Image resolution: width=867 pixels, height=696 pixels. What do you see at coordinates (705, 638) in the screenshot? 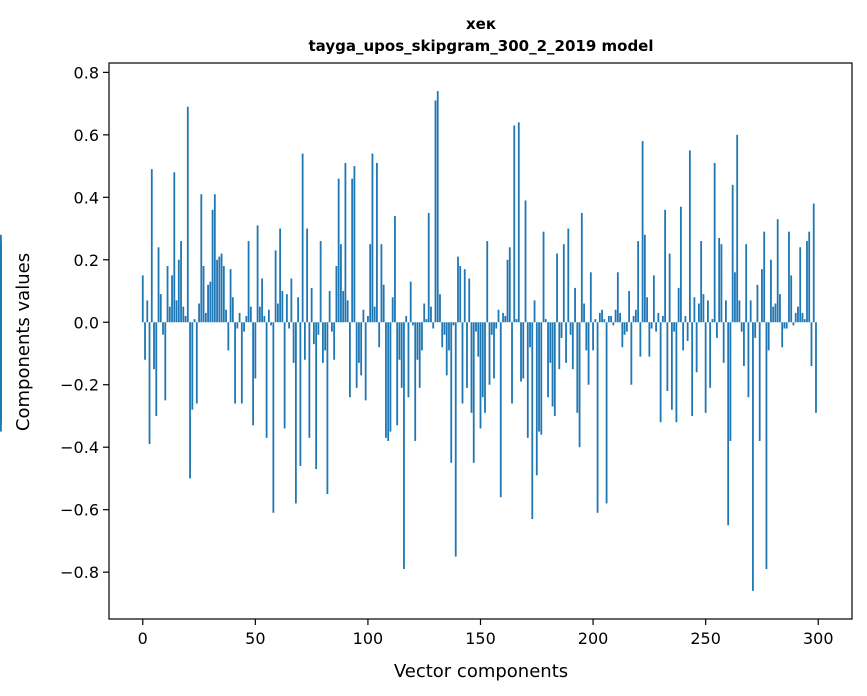
I see `x-tick-label: 250` at bounding box center [705, 638].